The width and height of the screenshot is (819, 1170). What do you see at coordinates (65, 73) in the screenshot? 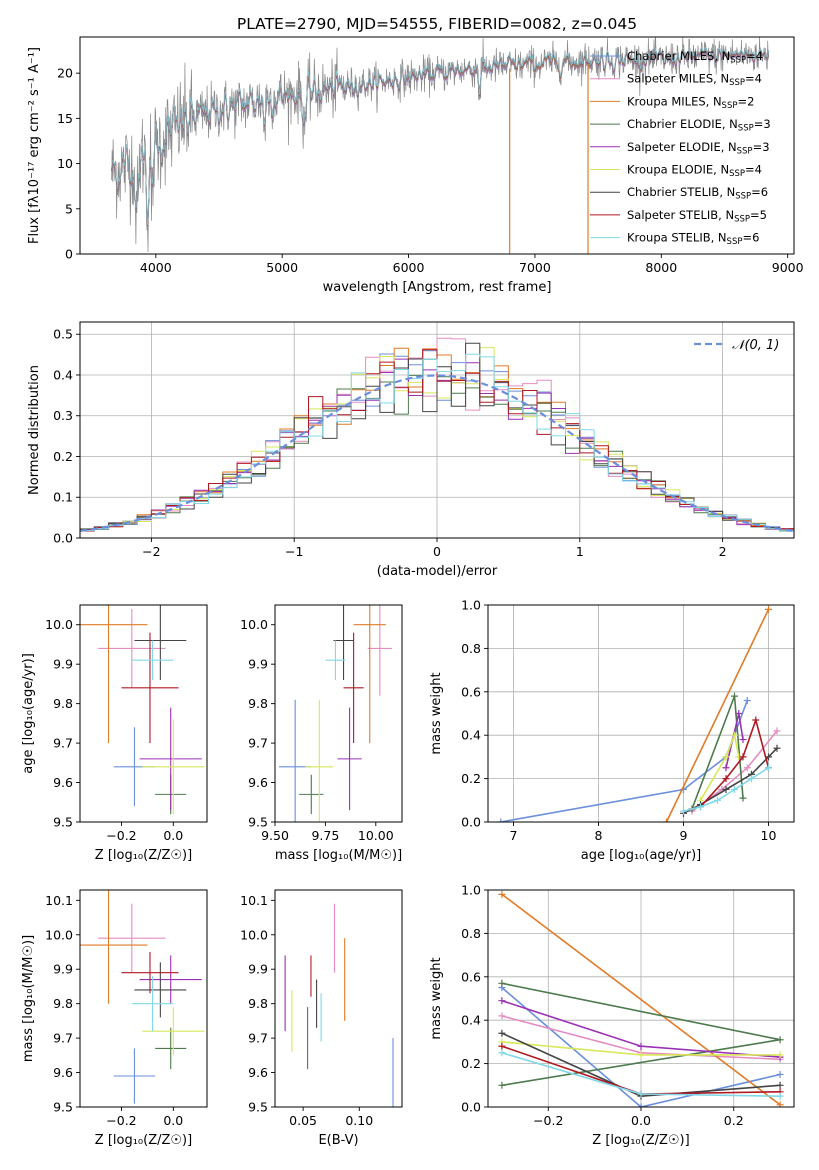
I see `y-tick-label: 20` at bounding box center [65, 73].